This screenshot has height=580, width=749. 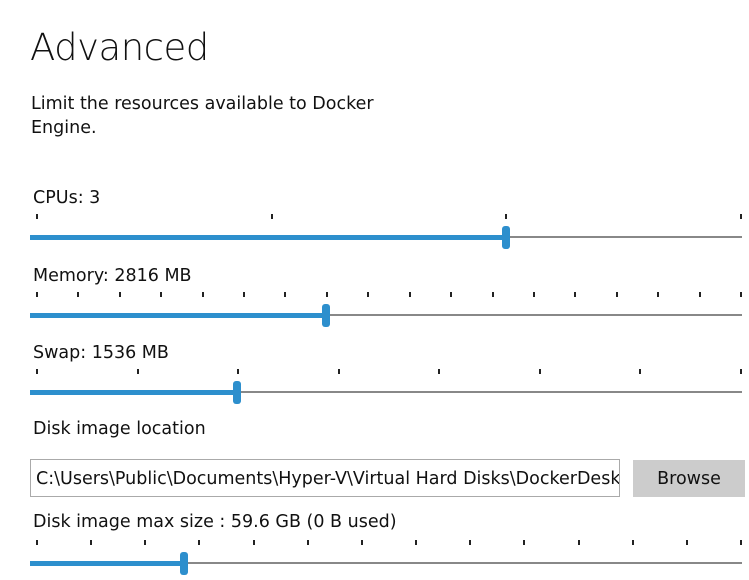 What do you see at coordinates (386, 389) in the screenshot?
I see `swap-slider` at bounding box center [386, 389].